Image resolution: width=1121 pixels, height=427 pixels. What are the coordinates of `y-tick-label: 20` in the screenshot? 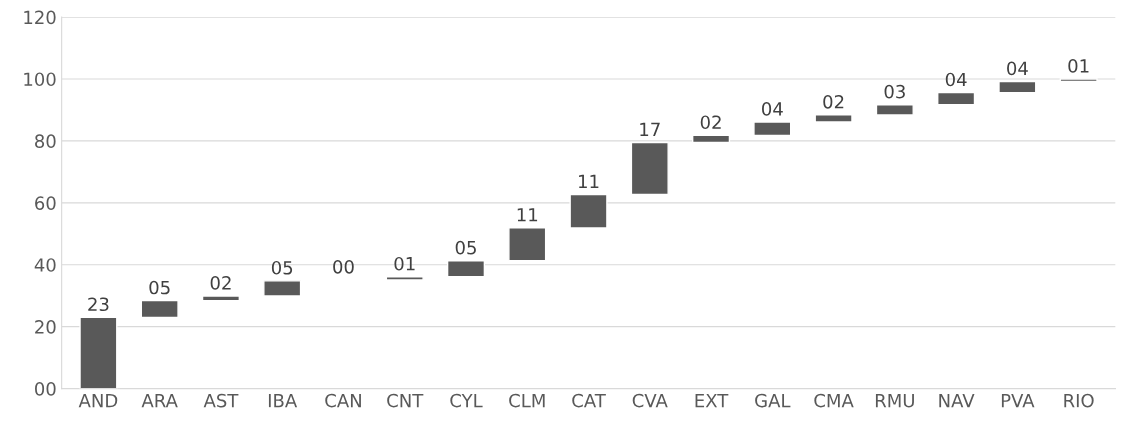 It's located at (45, 327).